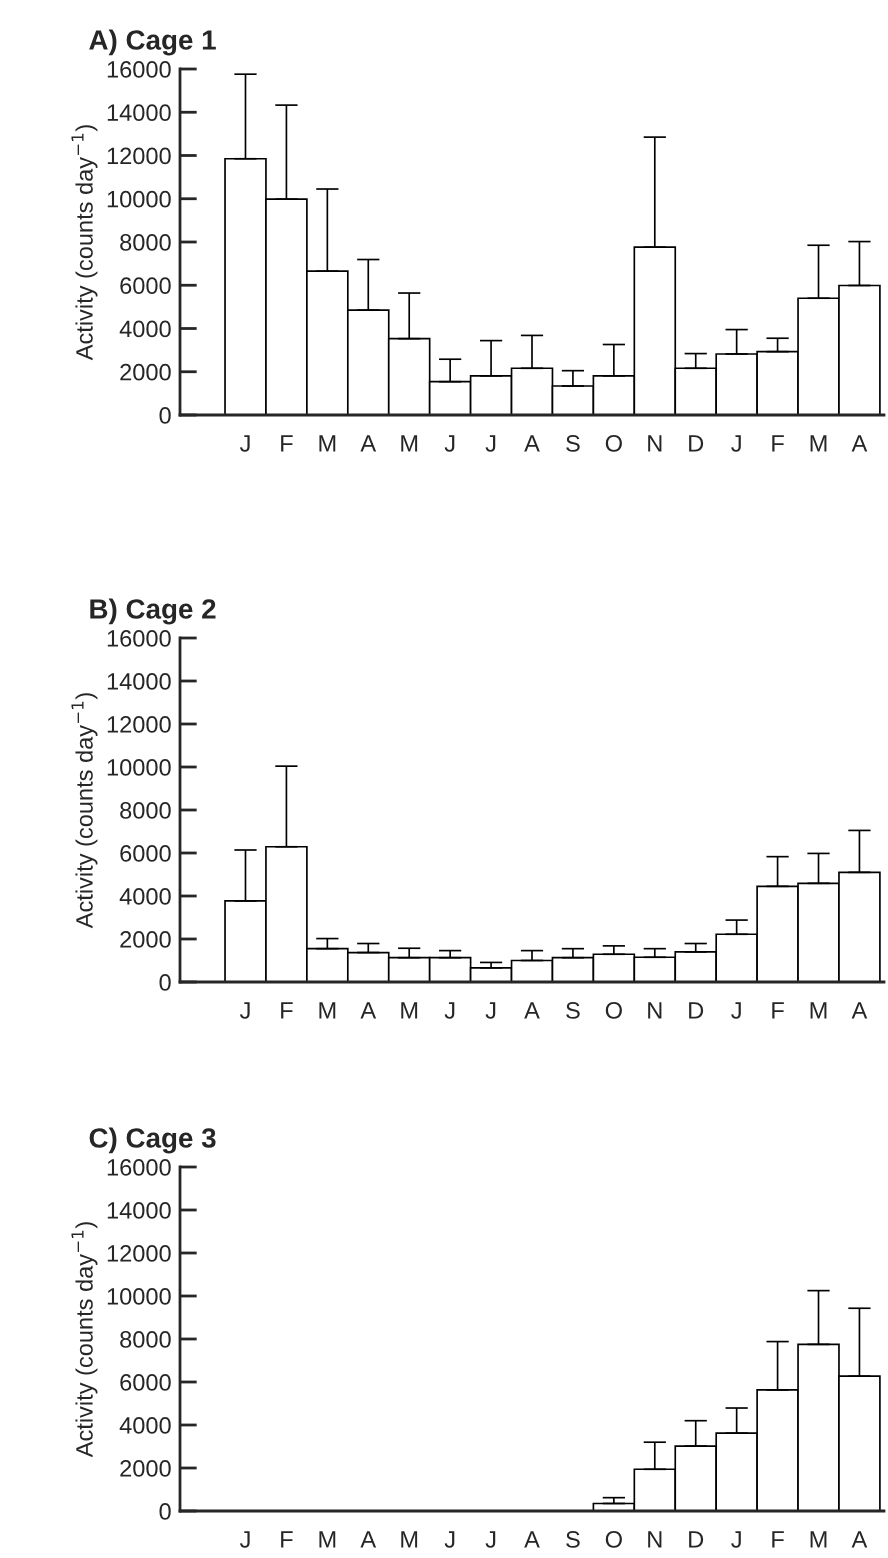 This screenshot has width=888, height=1558. I want to click on chart-title: C) Cage 3, so click(152, 1140).